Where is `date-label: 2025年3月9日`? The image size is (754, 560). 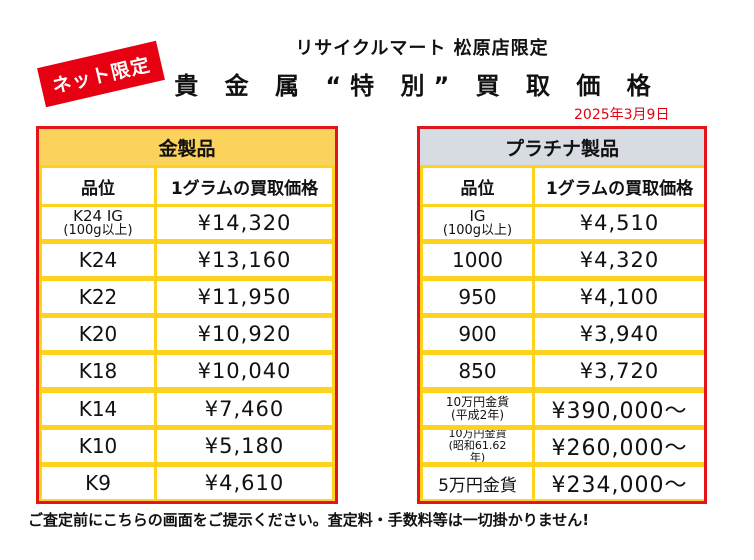 date-label: 2025年3月9日 is located at coordinates (622, 115).